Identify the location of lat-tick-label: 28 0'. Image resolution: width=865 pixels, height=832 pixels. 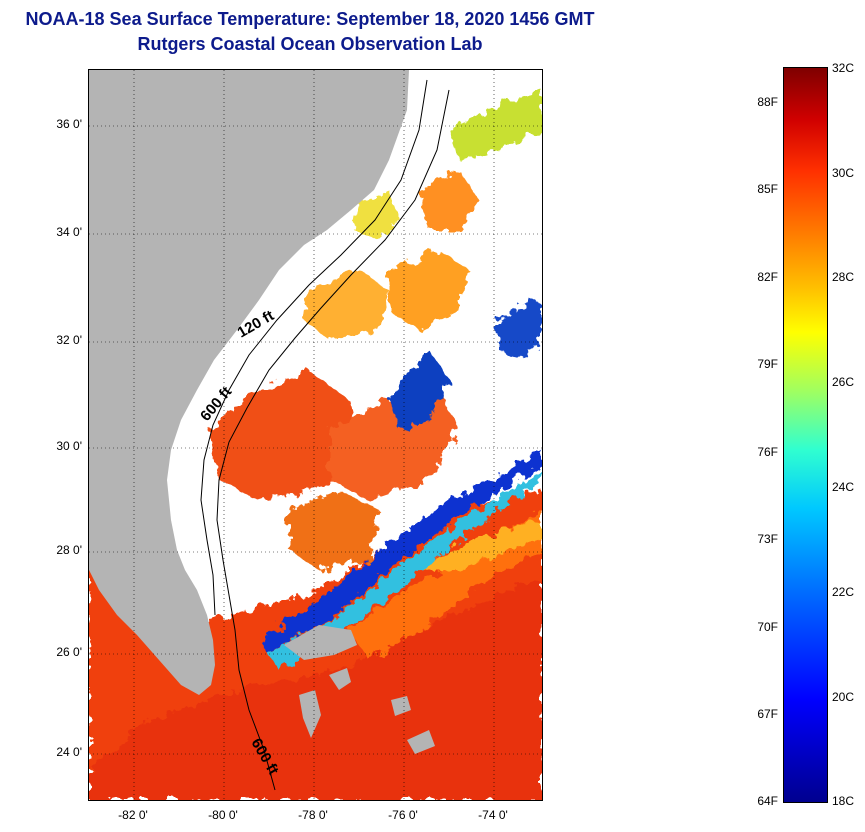
(69, 550).